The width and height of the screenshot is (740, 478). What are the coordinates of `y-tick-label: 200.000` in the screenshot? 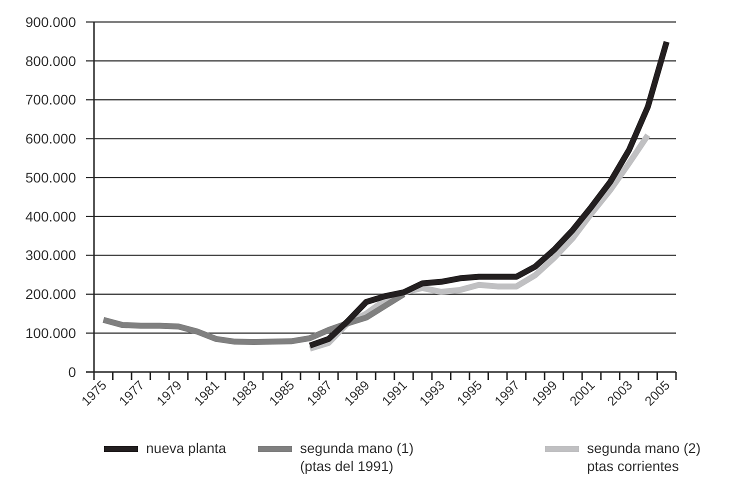 It's located at (50, 294).